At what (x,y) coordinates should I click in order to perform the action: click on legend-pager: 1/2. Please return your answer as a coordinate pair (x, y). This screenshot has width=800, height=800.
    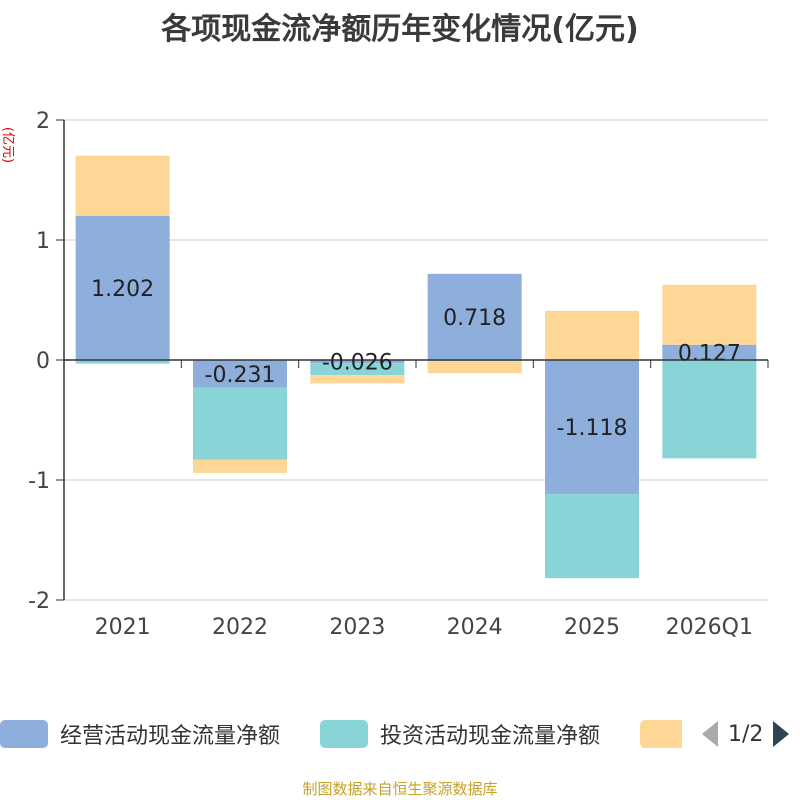
    Looking at the image, I should click on (745, 734).